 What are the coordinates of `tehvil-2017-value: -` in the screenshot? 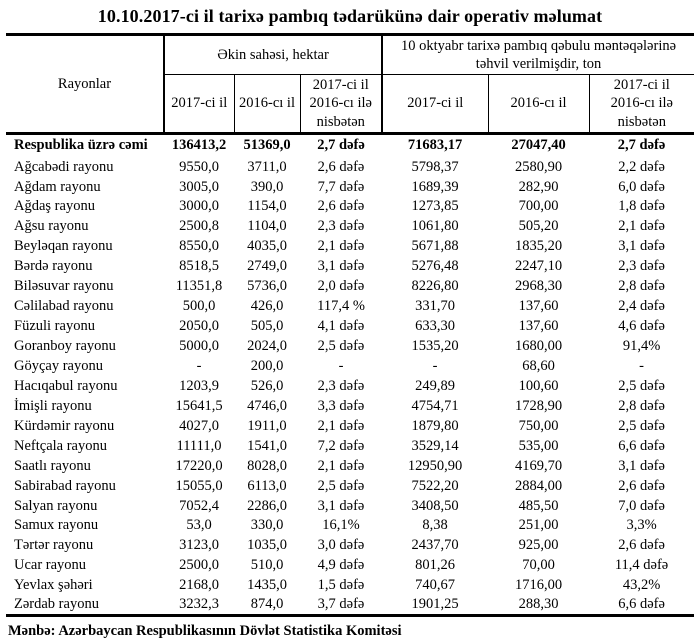 It's located at (435, 365).